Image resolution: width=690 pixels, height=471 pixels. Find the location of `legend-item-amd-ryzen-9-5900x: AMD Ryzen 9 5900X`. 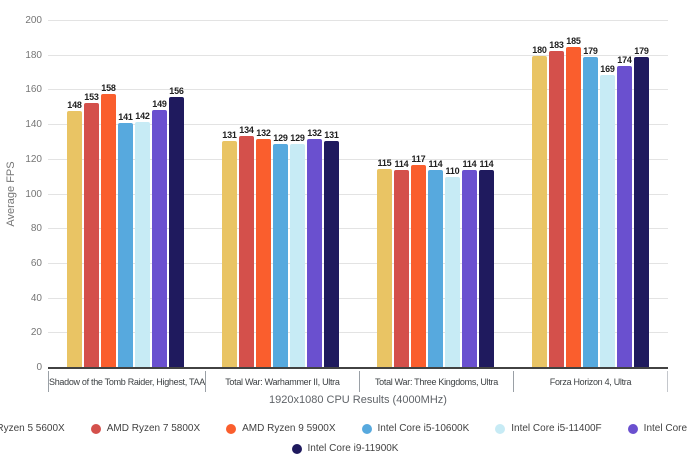

legend-item-amd-ryzen-9-5900x: AMD Ryzen 9 5900X is located at coordinates (281, 428).